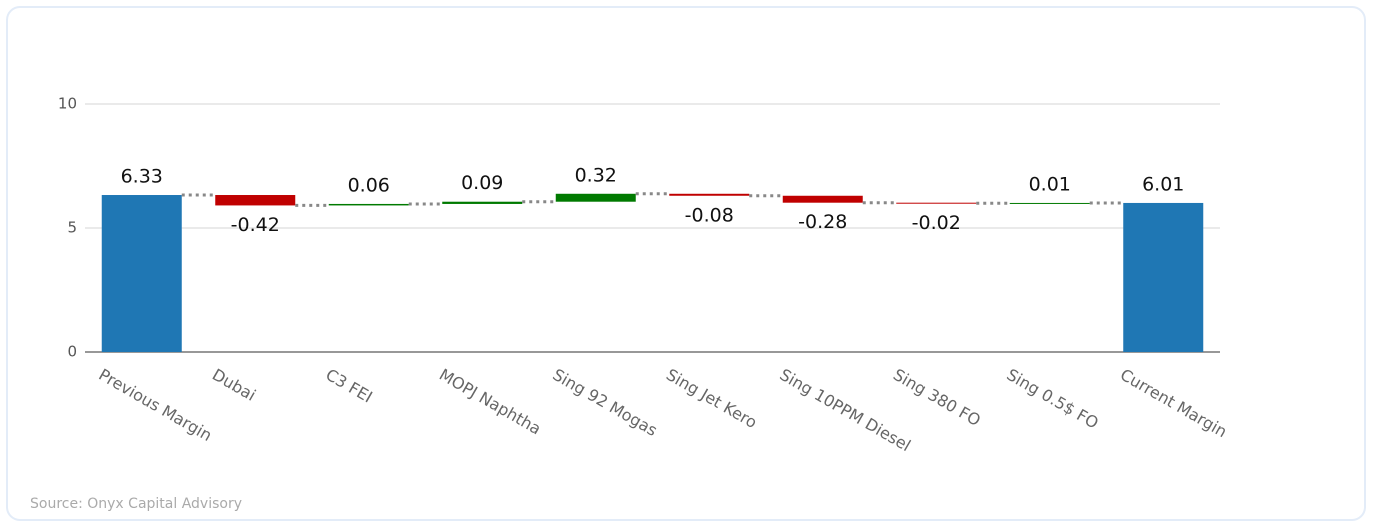  Describe the element at coordinates (72, 352) in the screenshot. I see `y-tick-label: 0` at that location.